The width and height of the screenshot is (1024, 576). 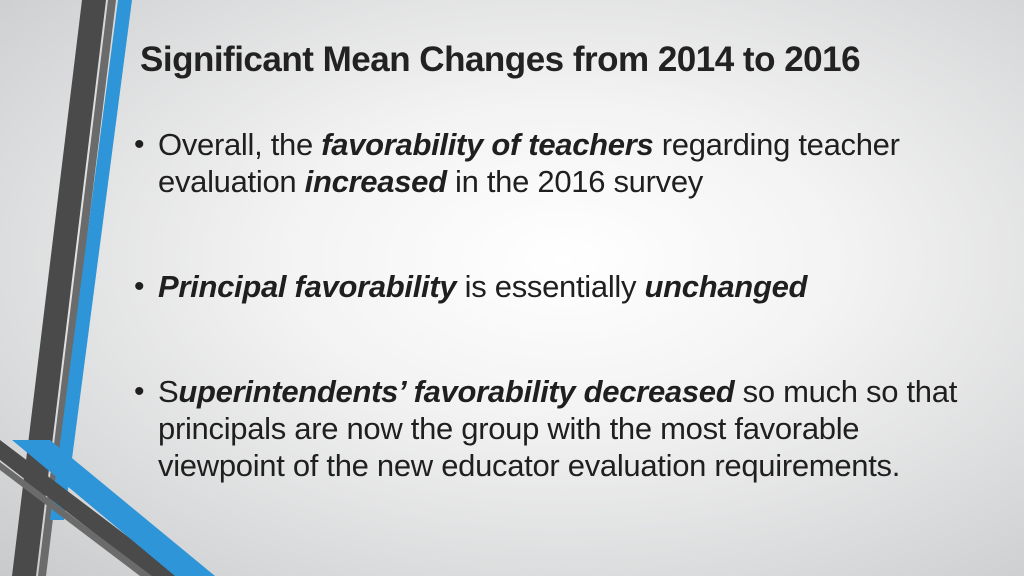 I want to click on bullet-text-emphasis: increased, so click(x=375, y=181).